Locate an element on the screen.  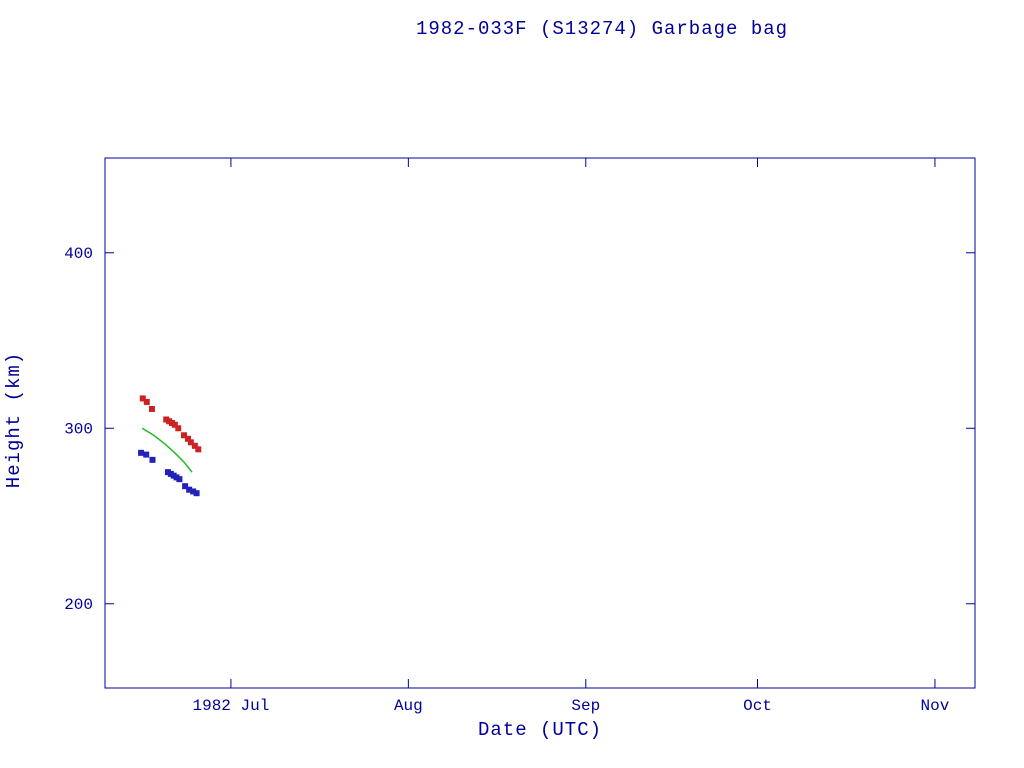
y-tick-label: 400 is located at coordinates (78, 254).